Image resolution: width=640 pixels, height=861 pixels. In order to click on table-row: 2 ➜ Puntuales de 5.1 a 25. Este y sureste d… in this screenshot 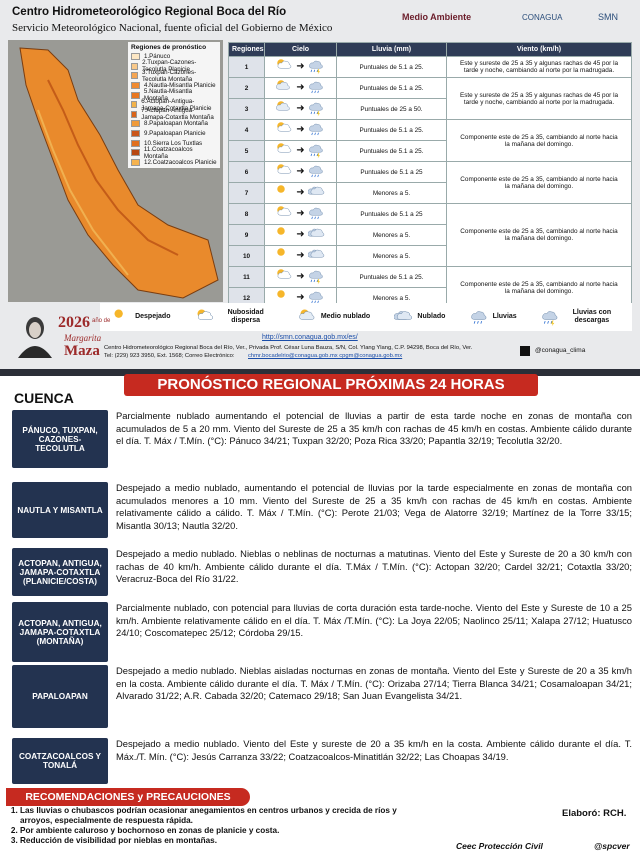, I will do `click(430, 98)`.